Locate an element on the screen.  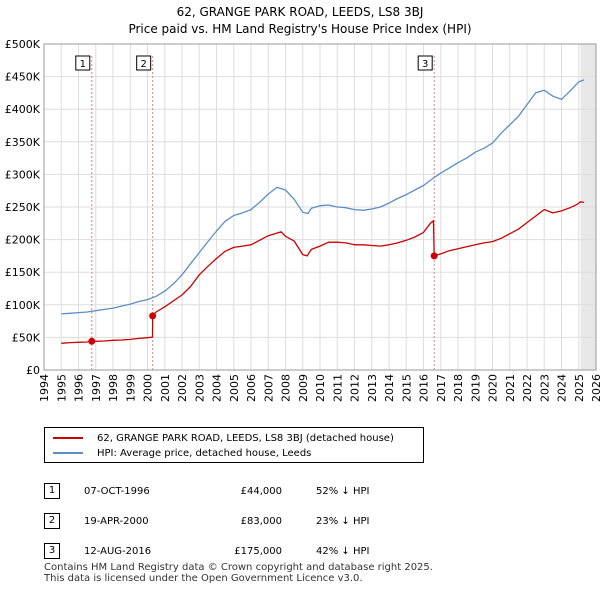
table-row: 2 19-APR-2000 £83,000 23% ↓ HPI is located at coordinates (206, 521).